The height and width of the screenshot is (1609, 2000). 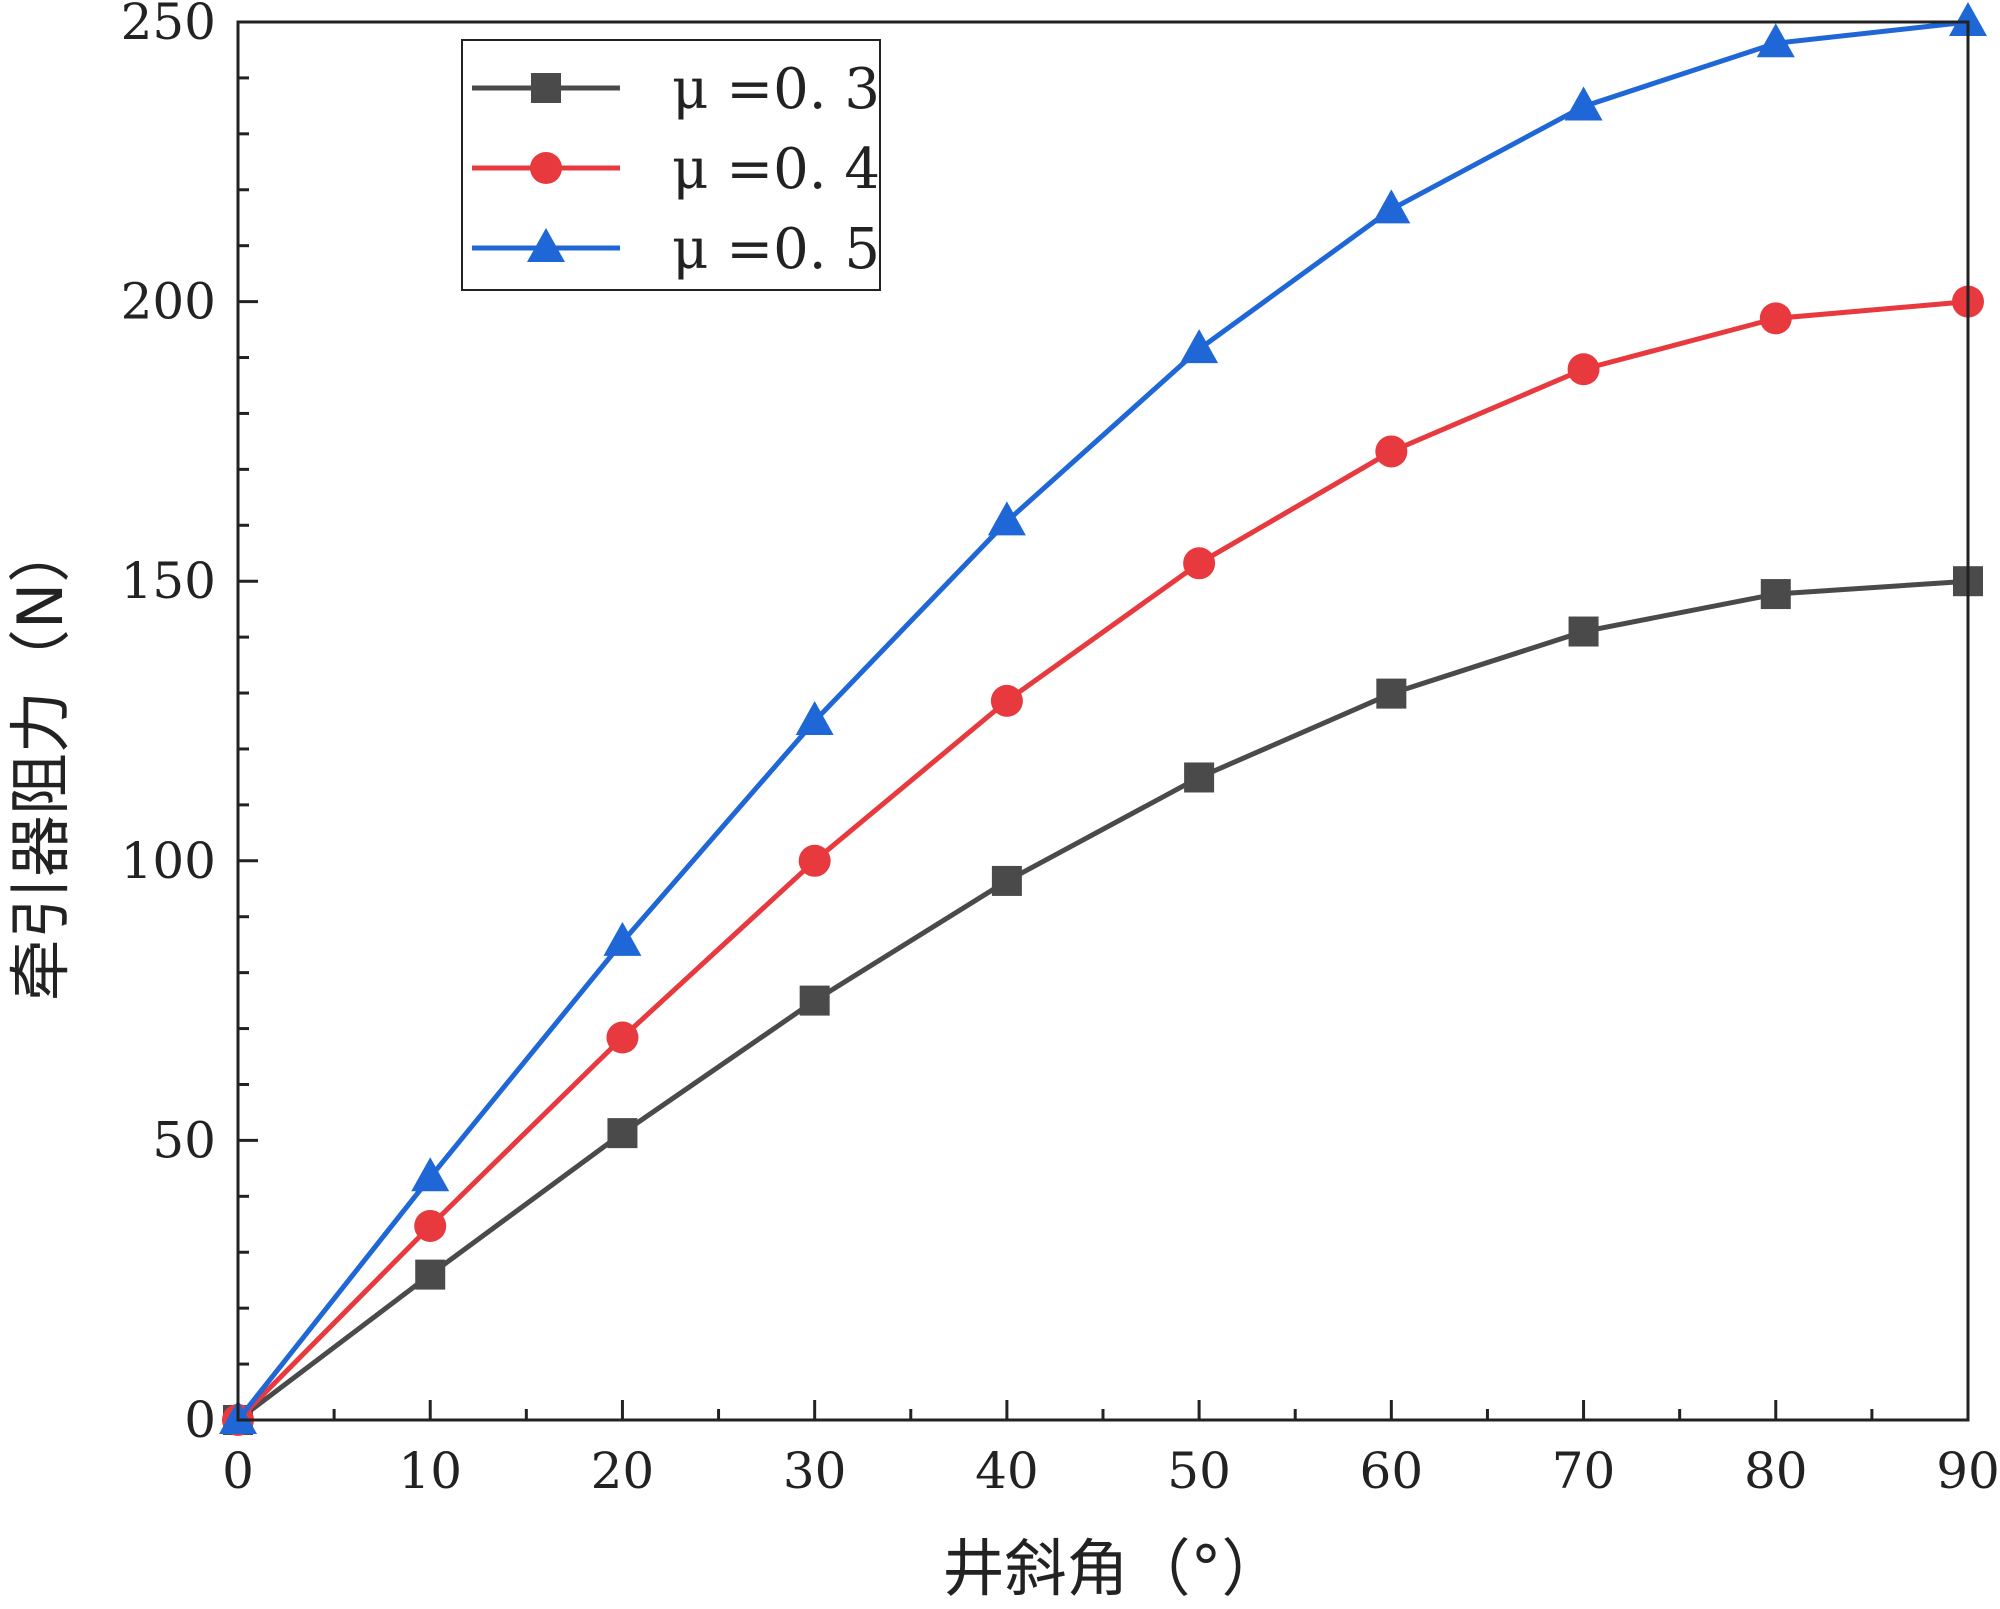 What do you see at coordinates (1112, 1568) in the screenshot?
I see `x-axis-title: 井斜角（°）` at bounding box center [1112, 1568].